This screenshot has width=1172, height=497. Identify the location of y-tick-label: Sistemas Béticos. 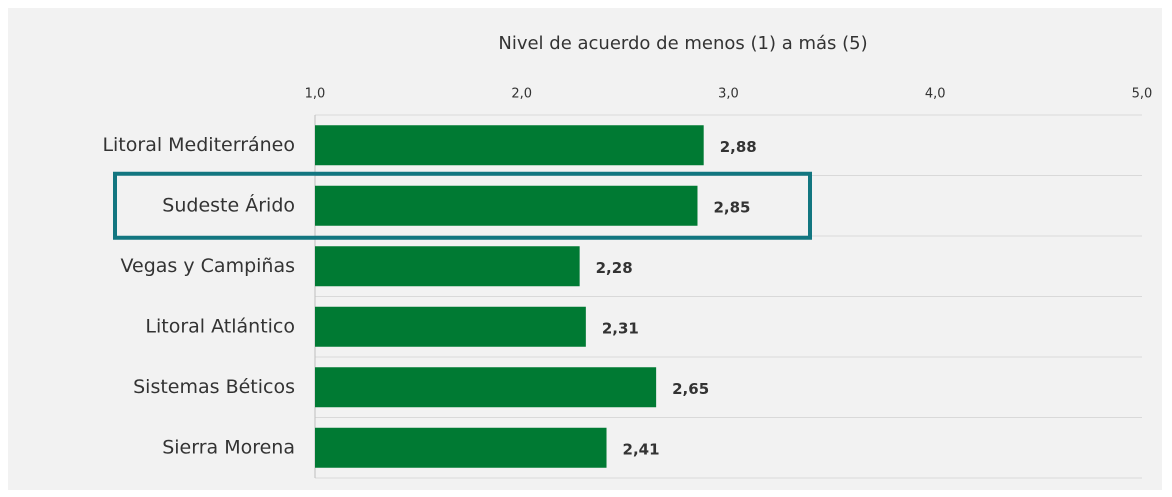
(214, 387).